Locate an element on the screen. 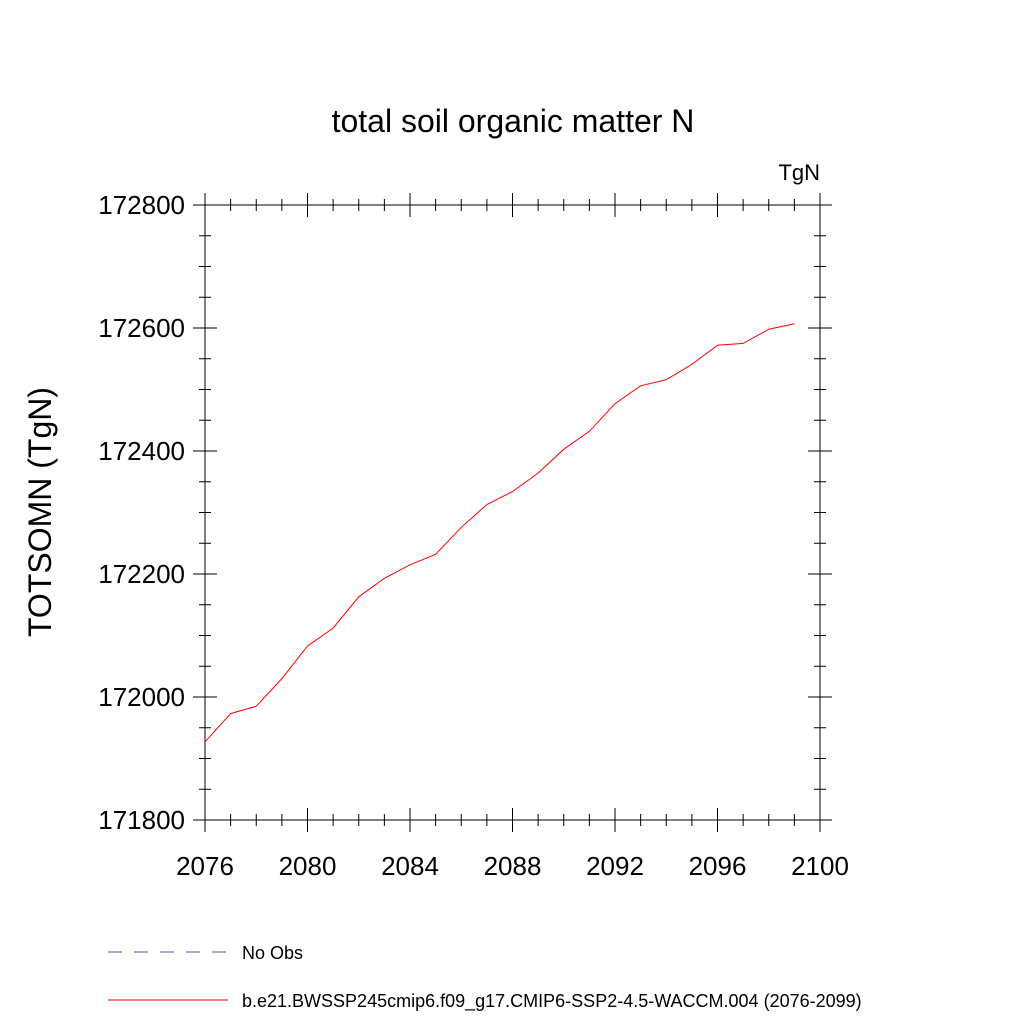 The width and height of the screenshot is (1024, 1029). y-tick-label: 172400 is located at coordinates (141, 451).